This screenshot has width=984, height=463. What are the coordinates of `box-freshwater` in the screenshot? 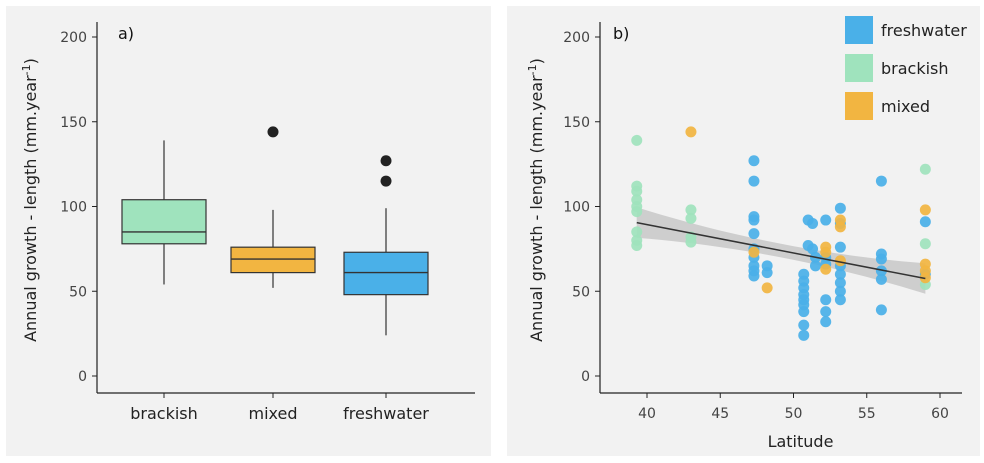 It's located at (386, 245).